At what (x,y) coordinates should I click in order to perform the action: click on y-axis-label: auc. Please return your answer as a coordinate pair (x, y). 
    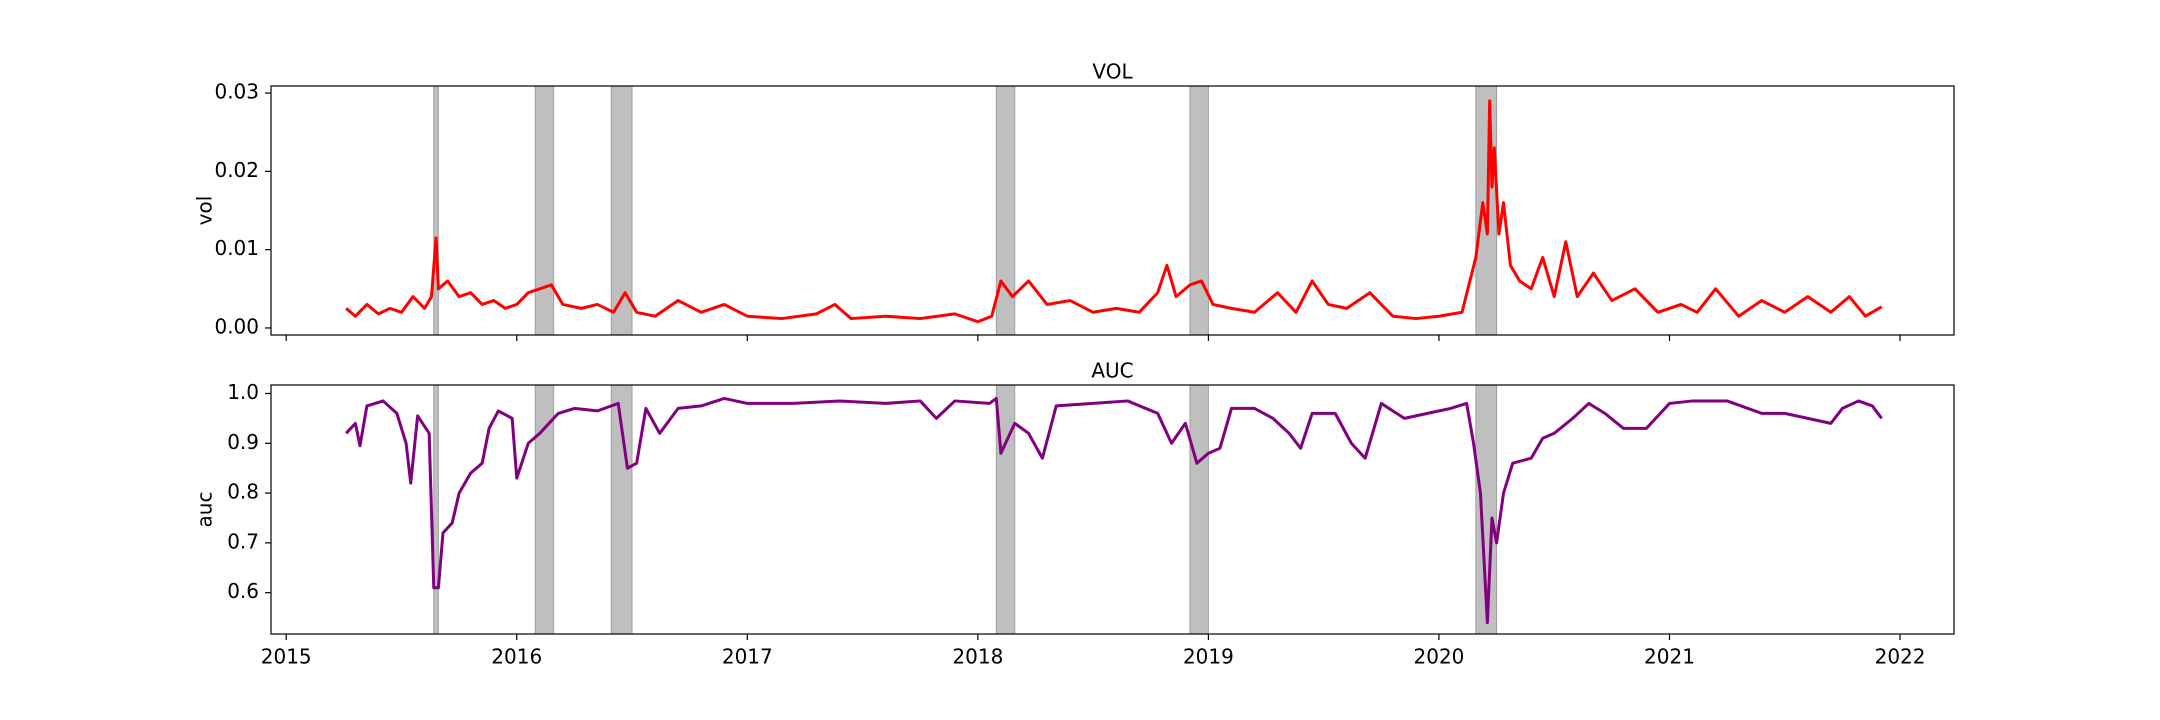
    Looking at the image, I should click on (205, 510).